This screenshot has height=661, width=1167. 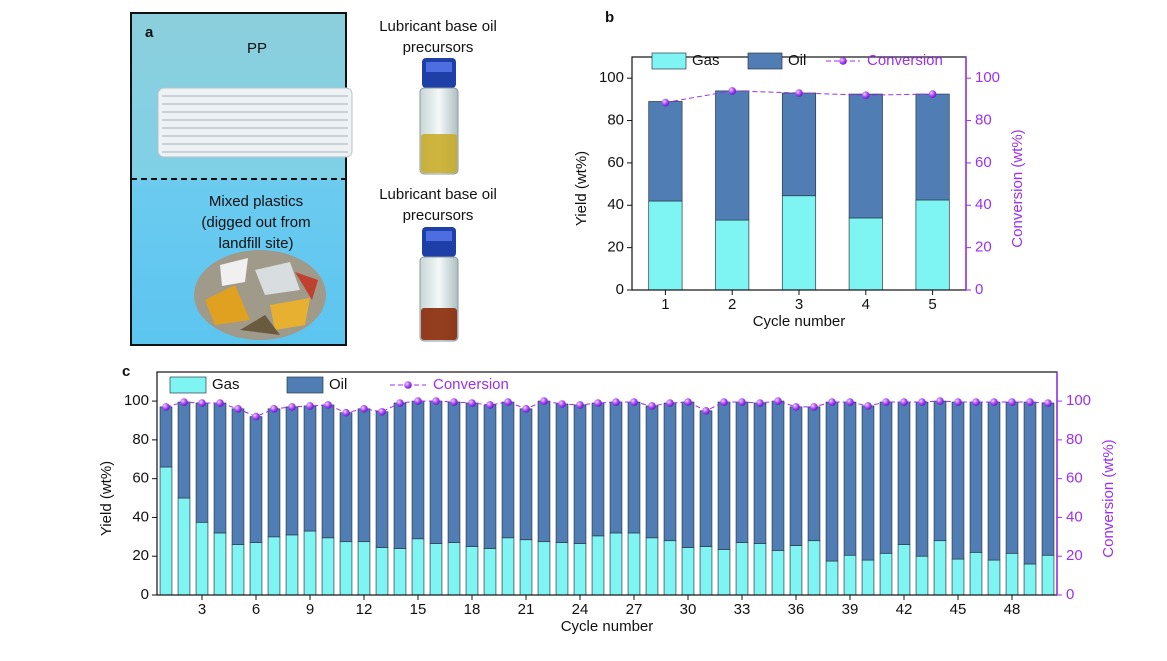 I want to click on y2-tick-label: 0, so click(x=979, y=289).